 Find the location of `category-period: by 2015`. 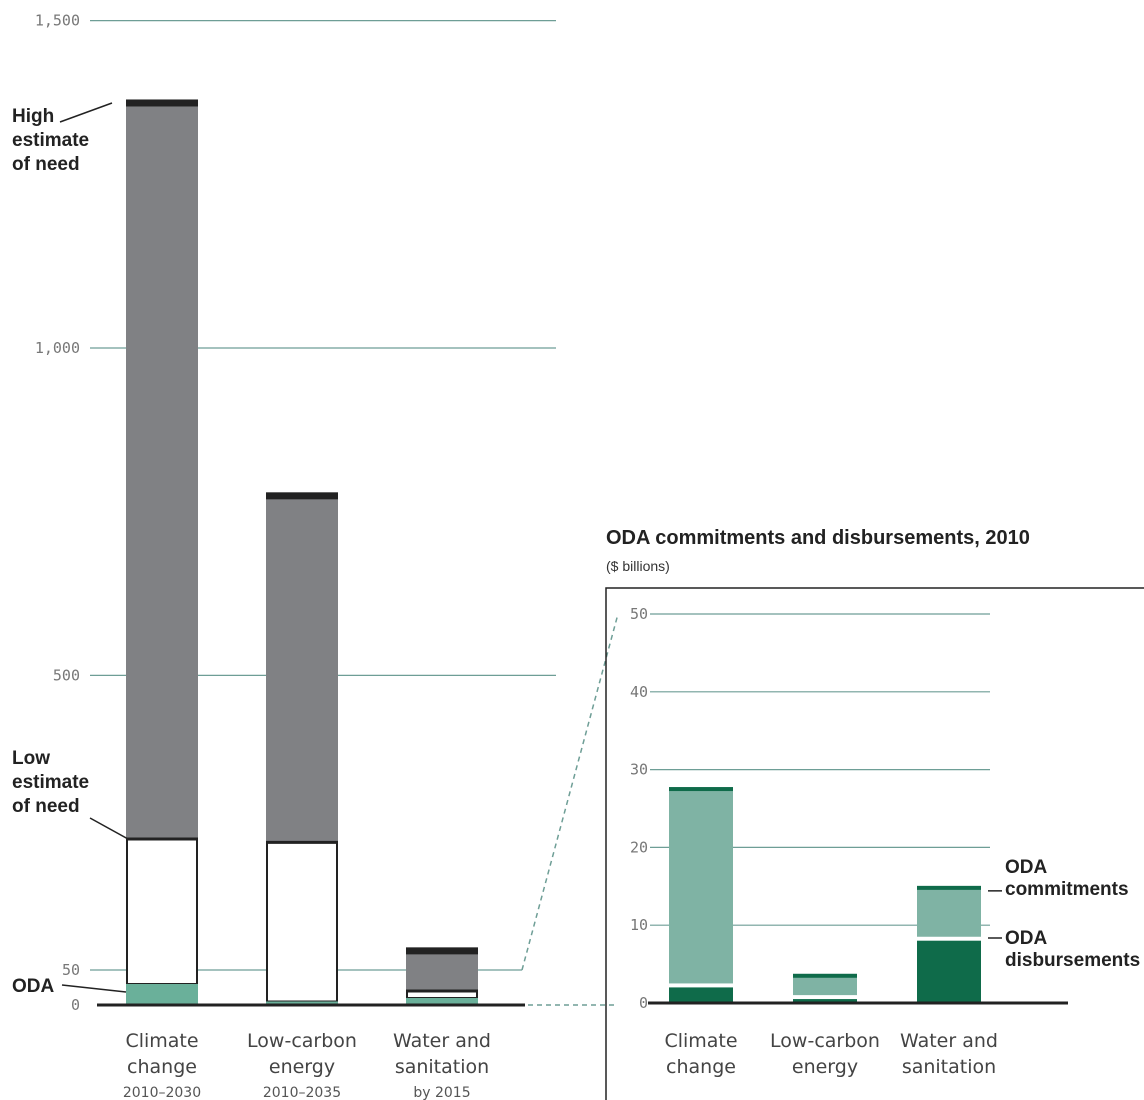

category-period: by 2015 is located at coordinates (441, 1092).